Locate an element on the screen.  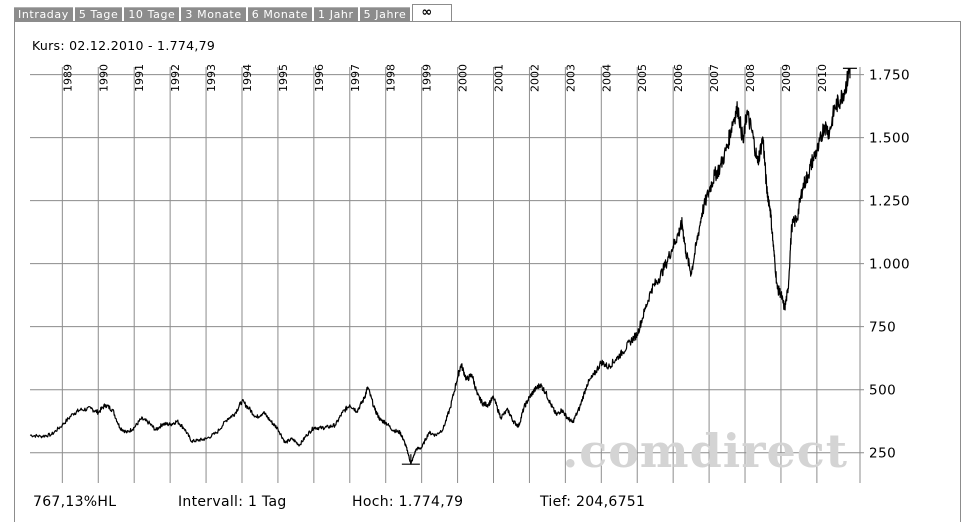
x-tick-label: 2007 is located at coordinates (714, 78).